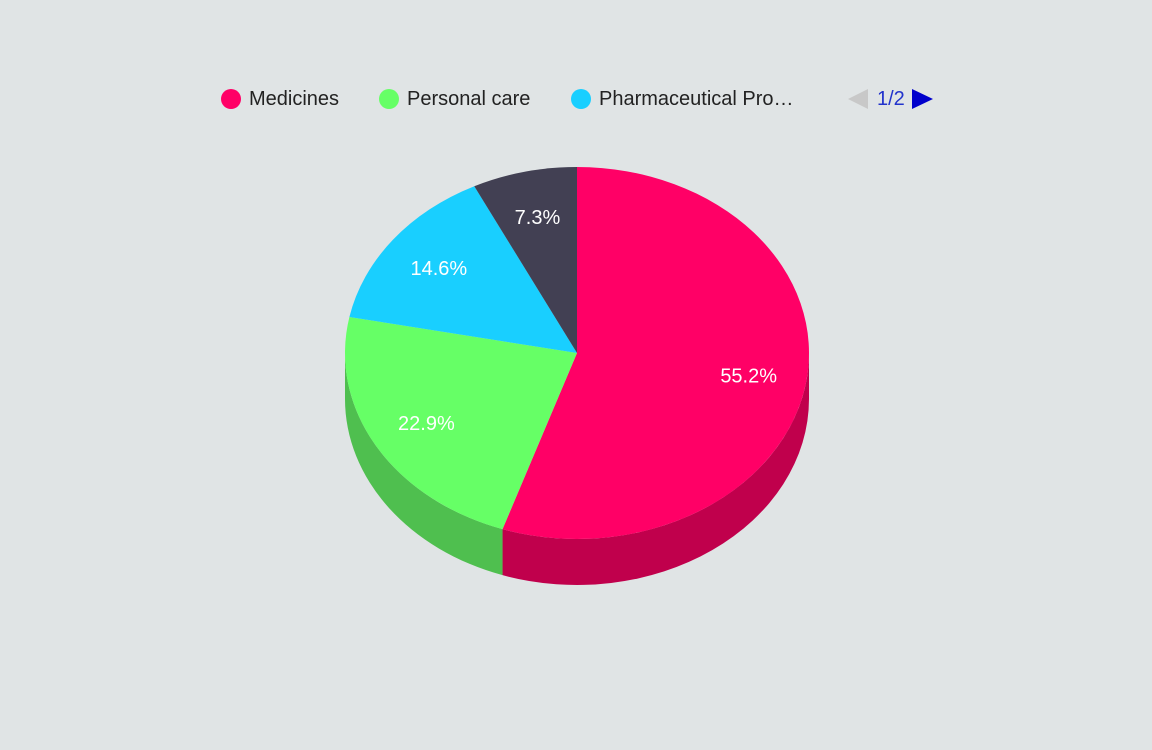  Describe the element at coordinates (748, 377) in the screenshot. I see `pie-label-medicines: 55.2%` at that location.